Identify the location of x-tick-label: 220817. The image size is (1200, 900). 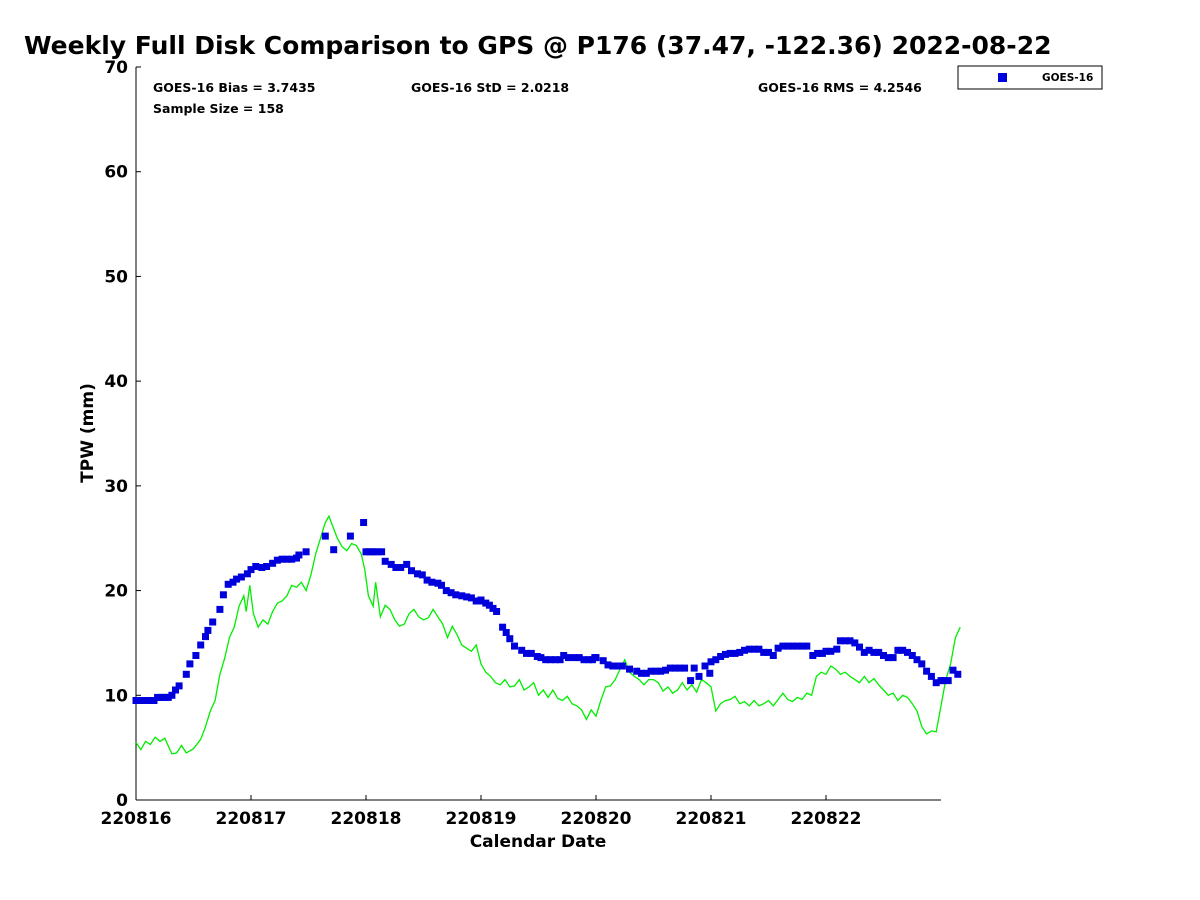
(251, 819).